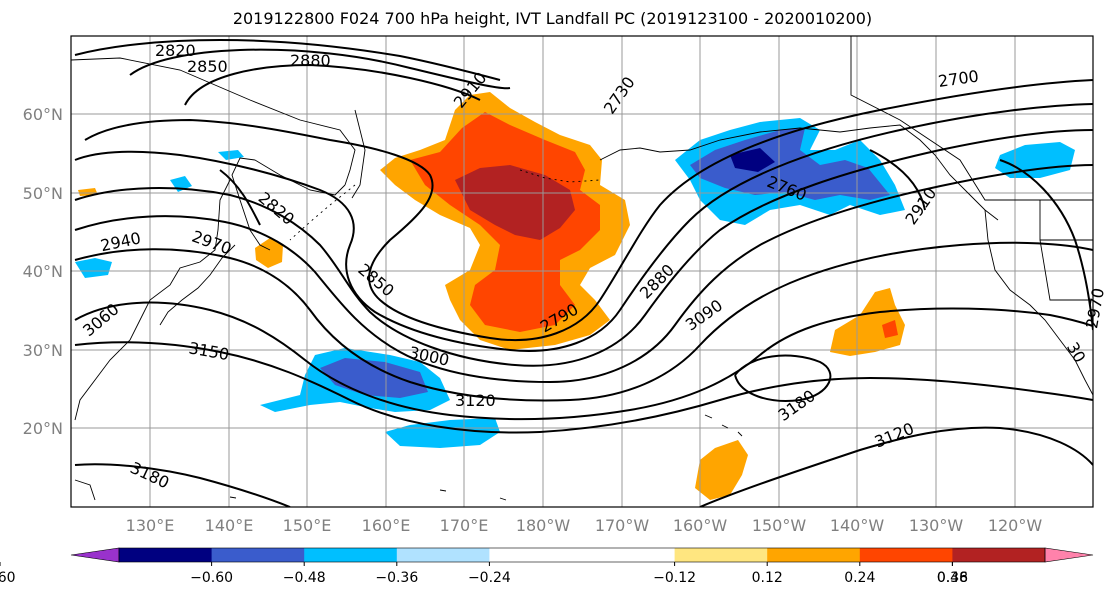  Describe the element at coordinates (920, 206) in the screenshot. I see `contour-label: 2910` at that location.